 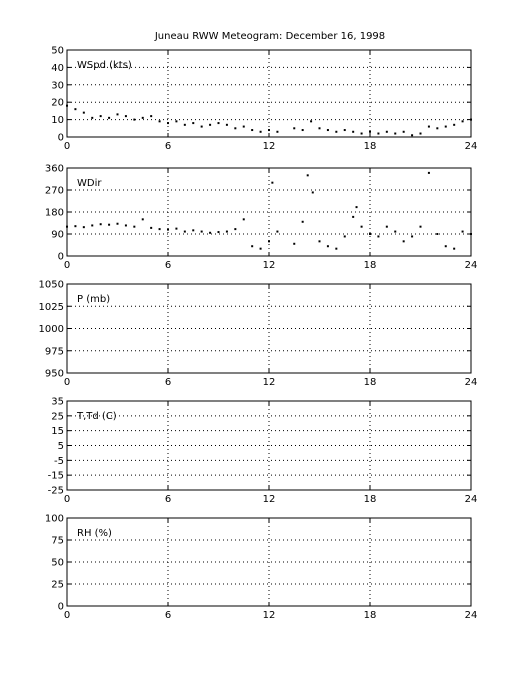 I want to click on y-tick-label: 270, so click(x=54, y=191).